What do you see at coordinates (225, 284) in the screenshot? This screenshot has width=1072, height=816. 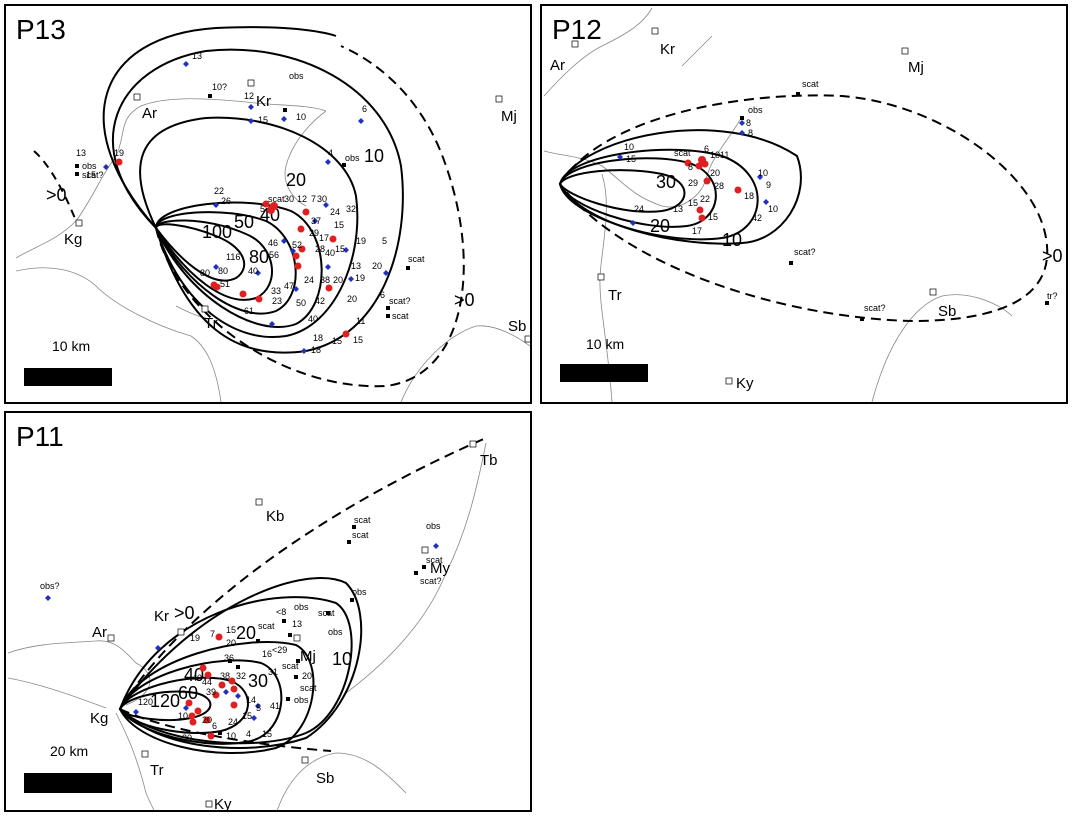 I see `sample-label: 51` at bounding box center [225, 284].